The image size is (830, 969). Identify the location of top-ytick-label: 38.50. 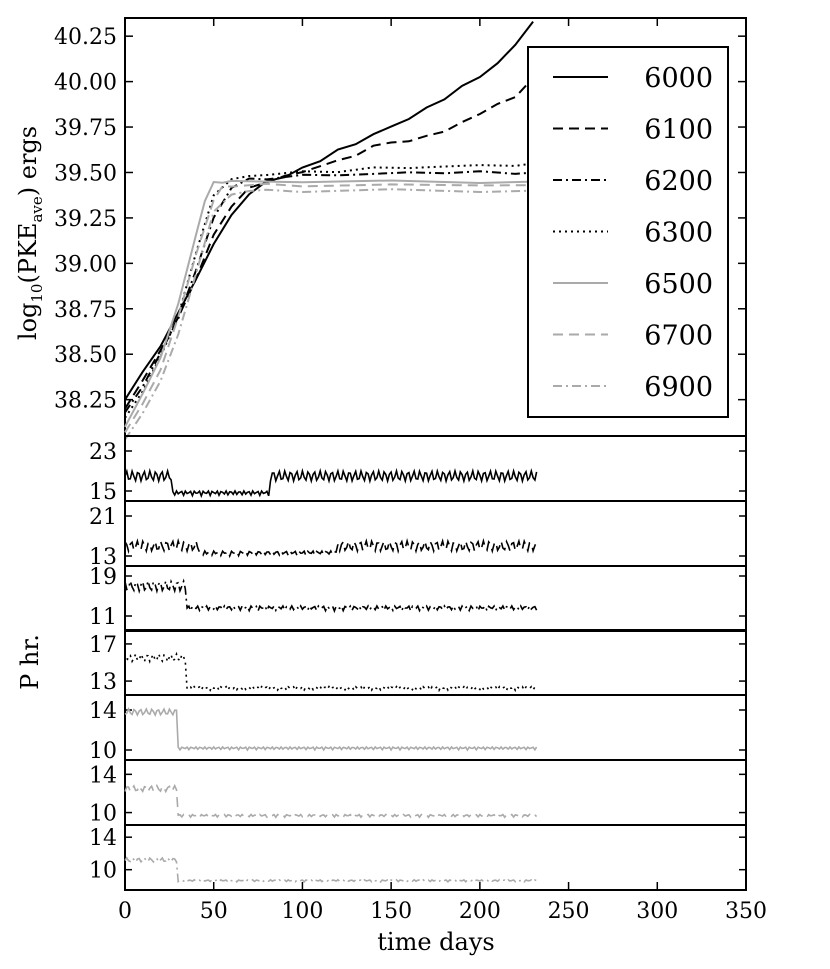
(85, 355).